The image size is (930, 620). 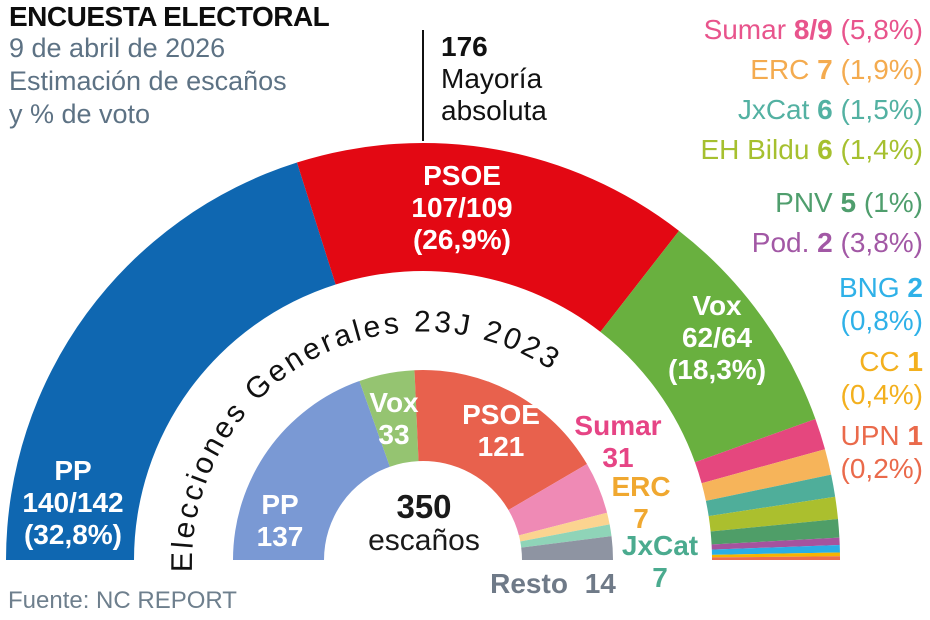 I want to click on psoe-2023-slice-label: PSOE 121, so click(x=501, y=430).